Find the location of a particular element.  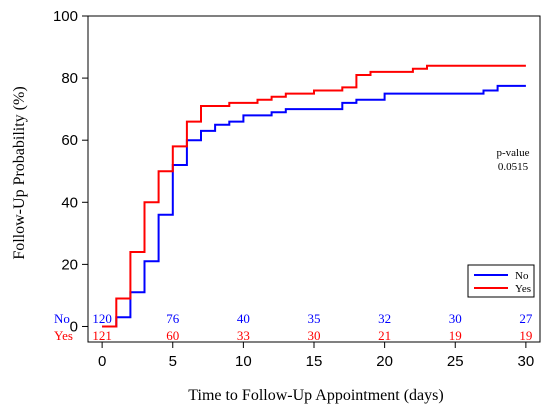

x-tick-label: 15 is located at coordinates (314, 361).